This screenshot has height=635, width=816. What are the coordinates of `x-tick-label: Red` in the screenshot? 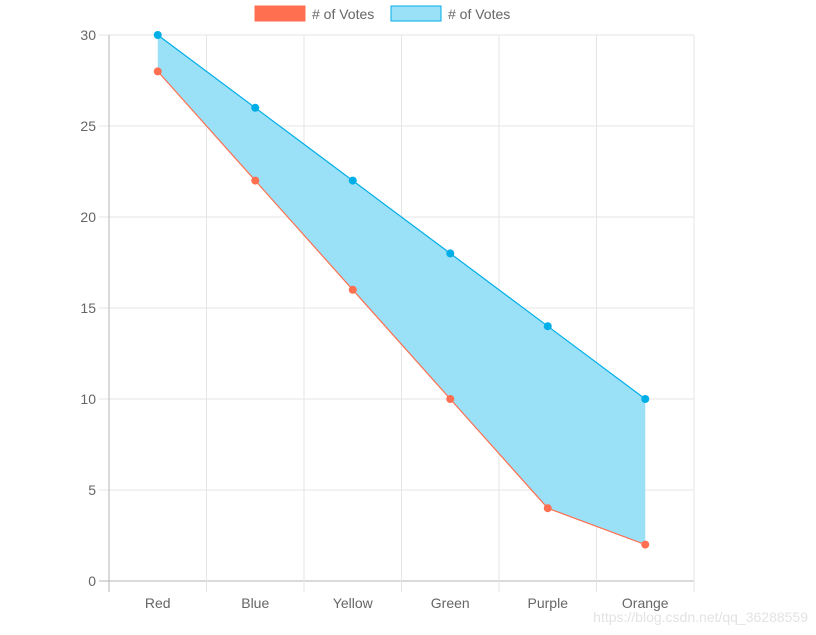 It's located at (158, 603).